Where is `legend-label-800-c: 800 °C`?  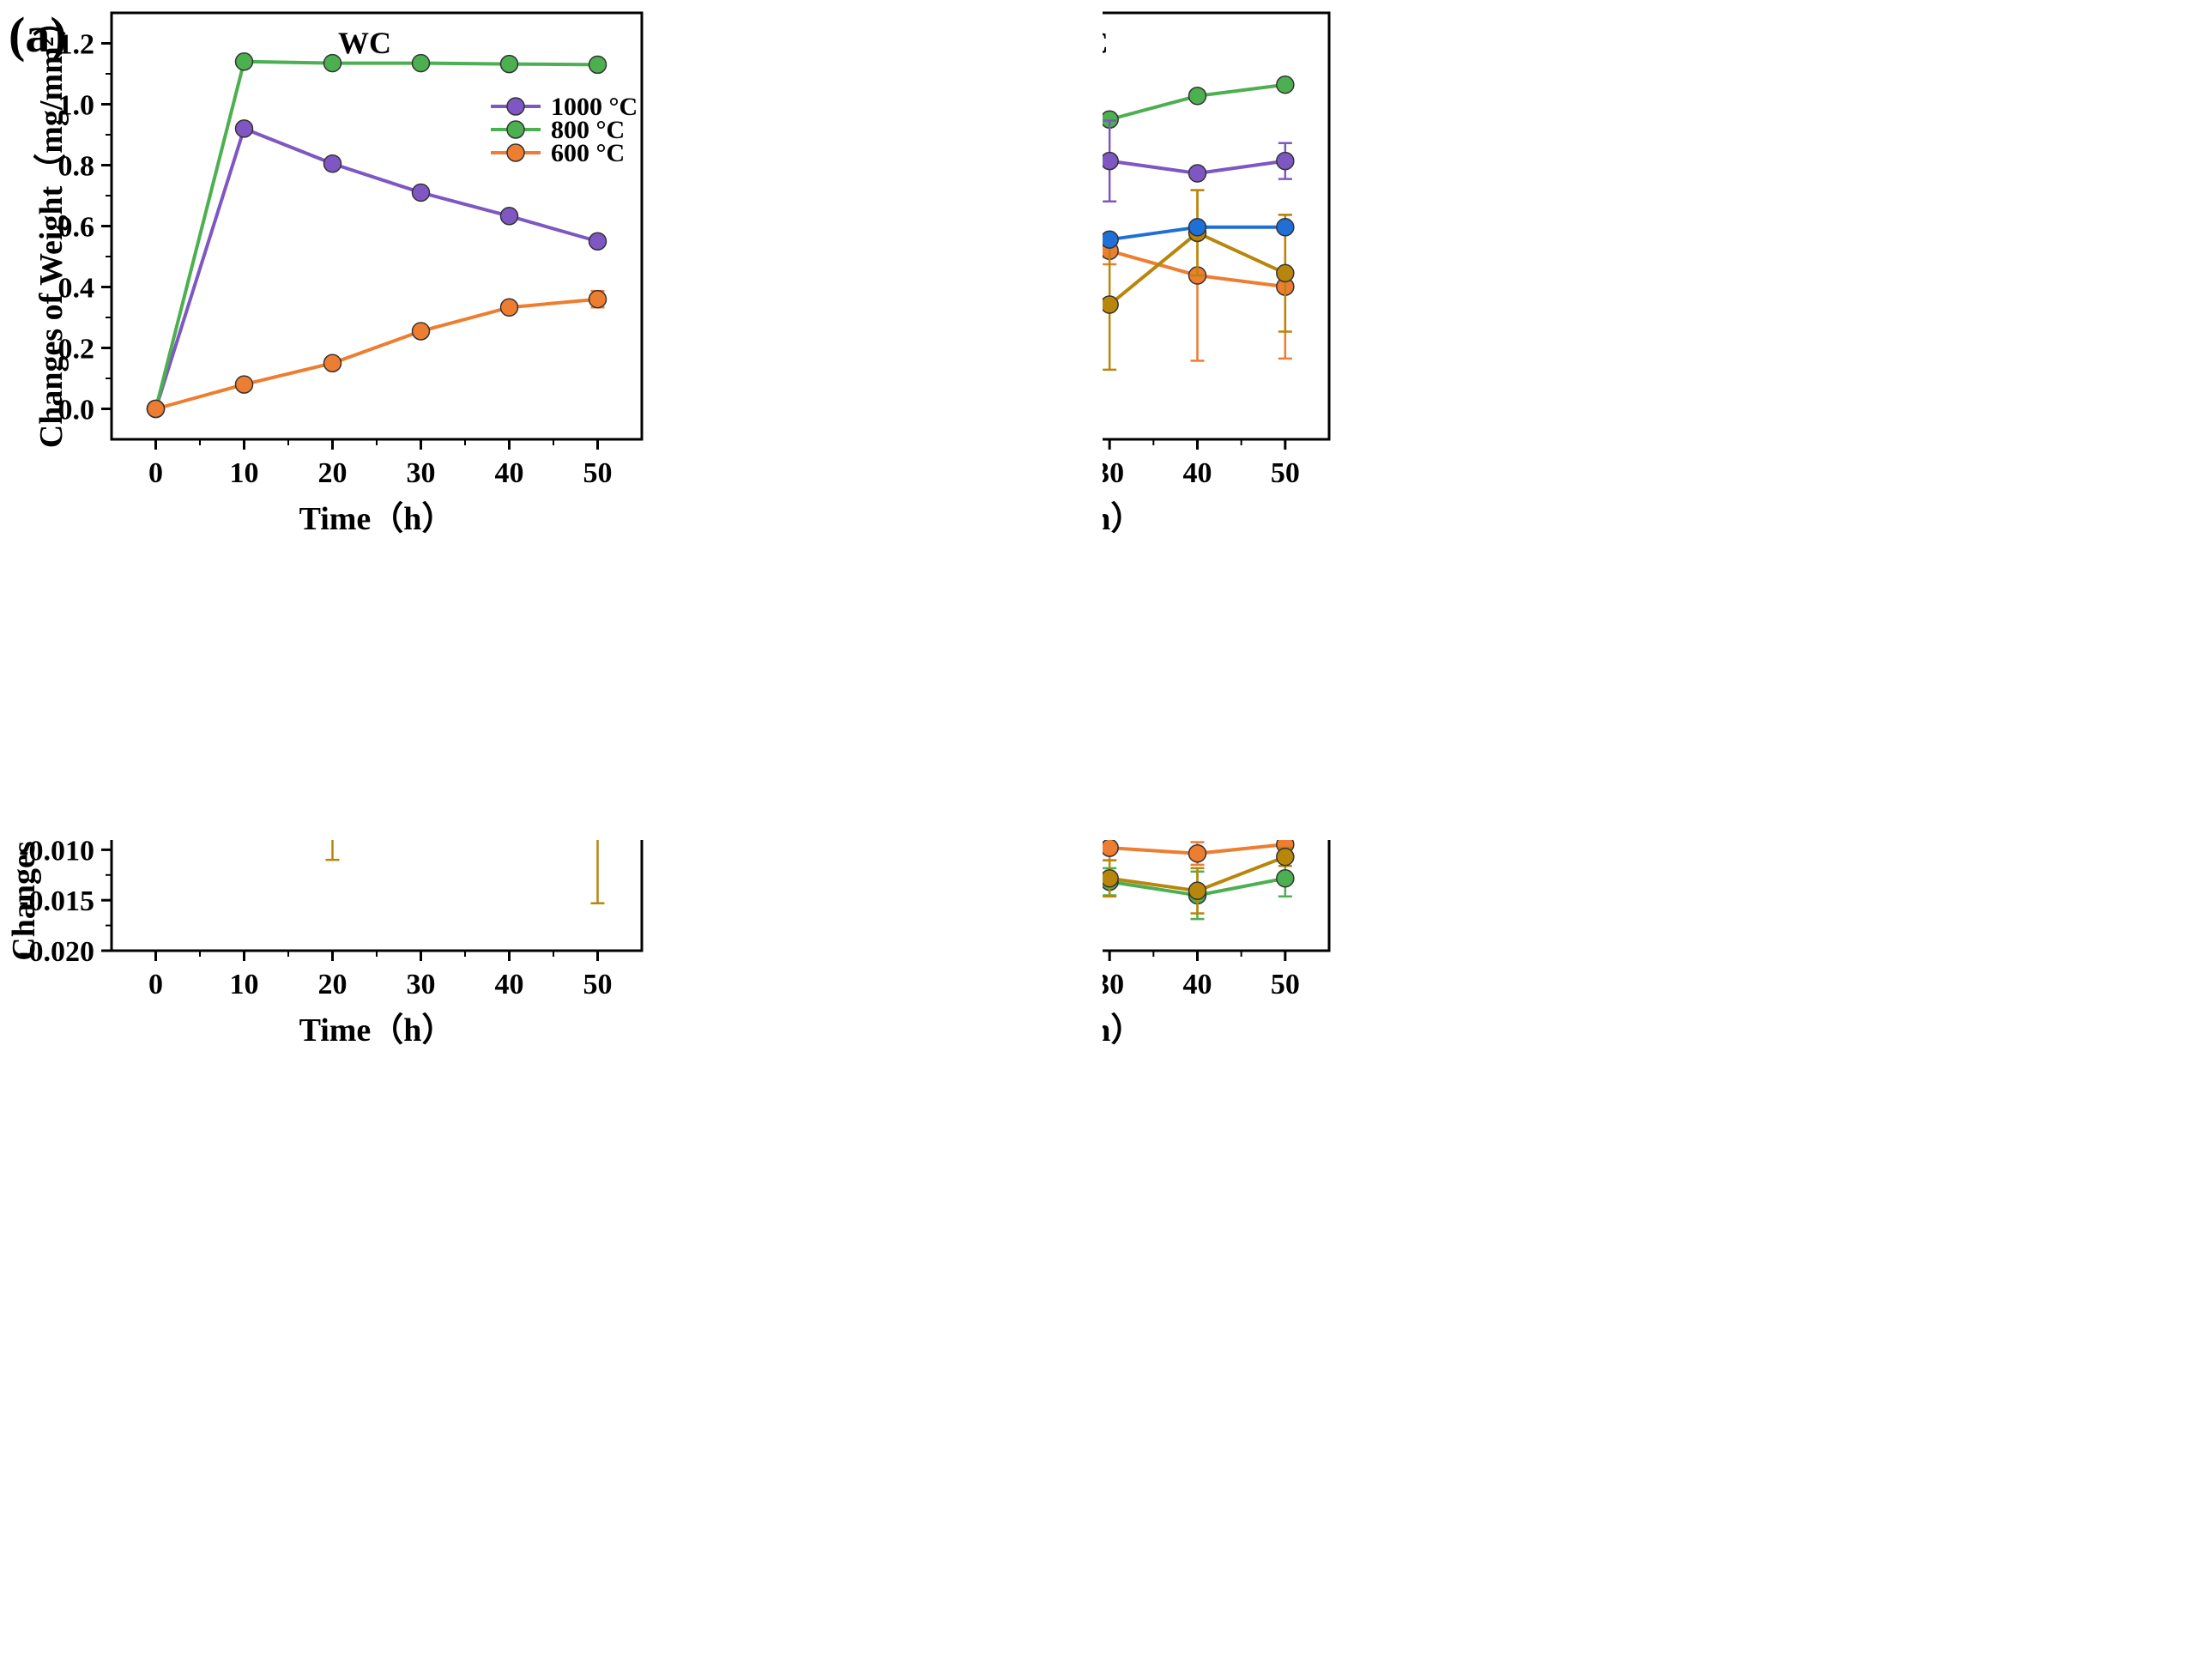 legend-label-800-c: 800 °C is located at coordinates (588, 130).